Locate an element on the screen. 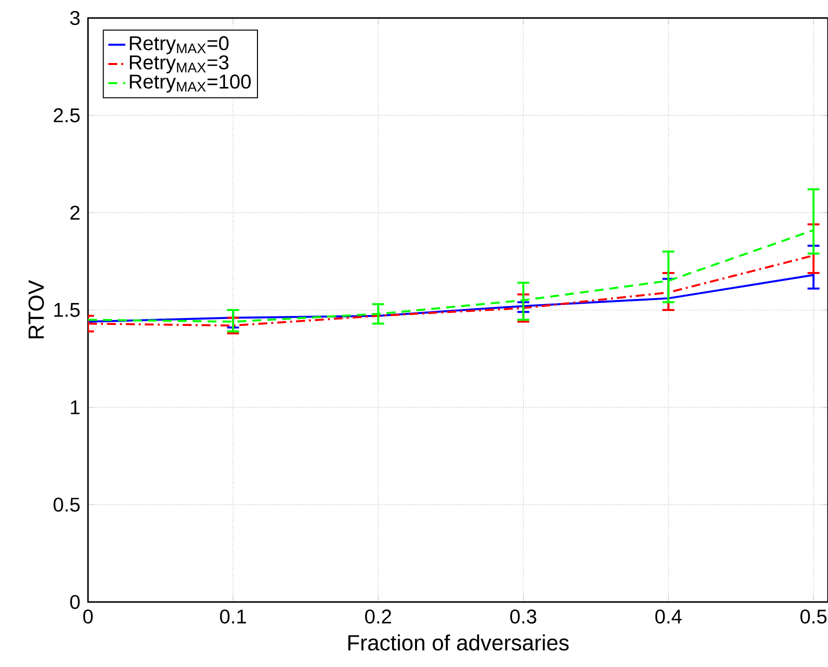 The height and width of the screenshot is (667, 828). y-tick-label: 2.5 is located at coordinates (67, 115).